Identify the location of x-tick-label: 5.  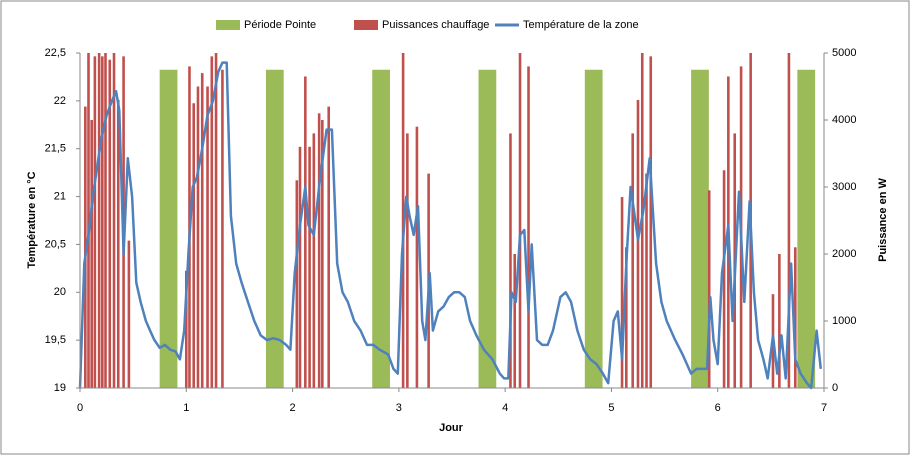
(611, 408).